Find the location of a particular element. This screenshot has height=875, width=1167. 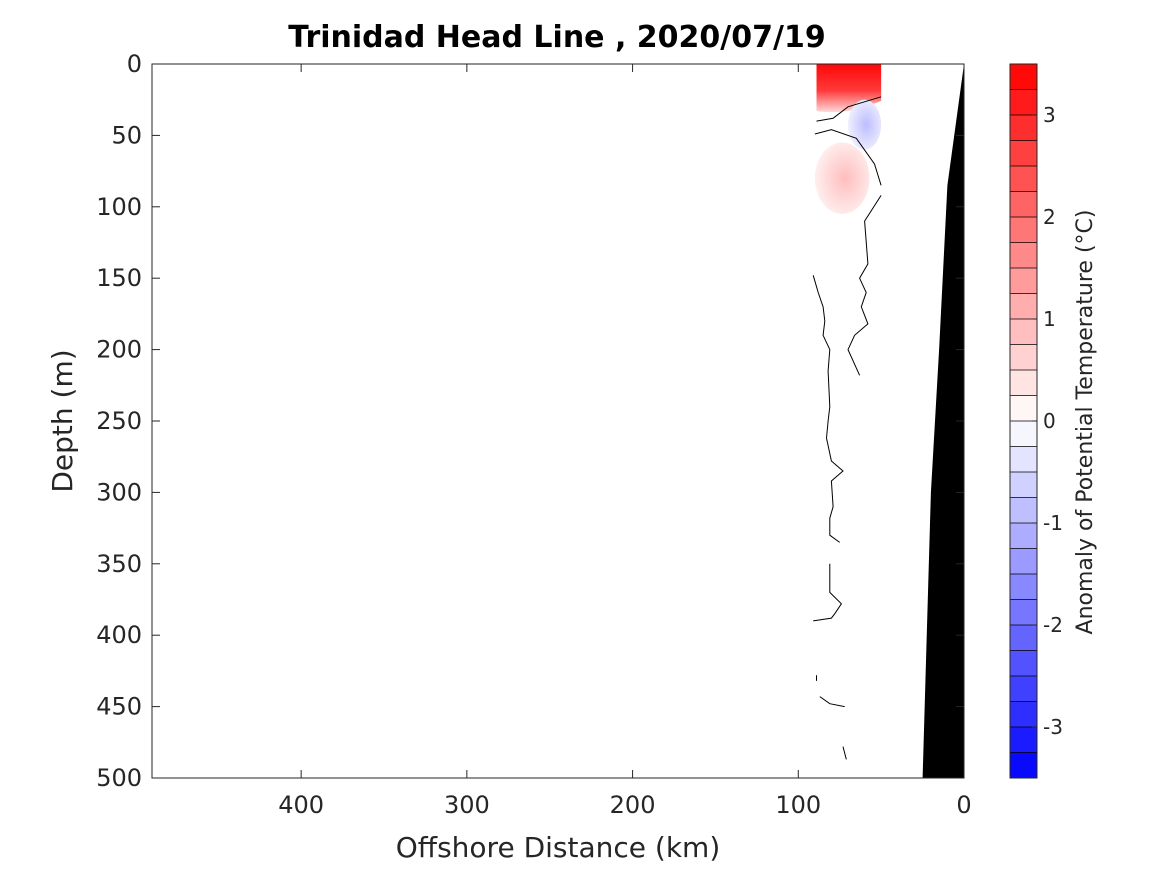

colorbar-tick-label: -3 is located at coordinates (1053, 727).